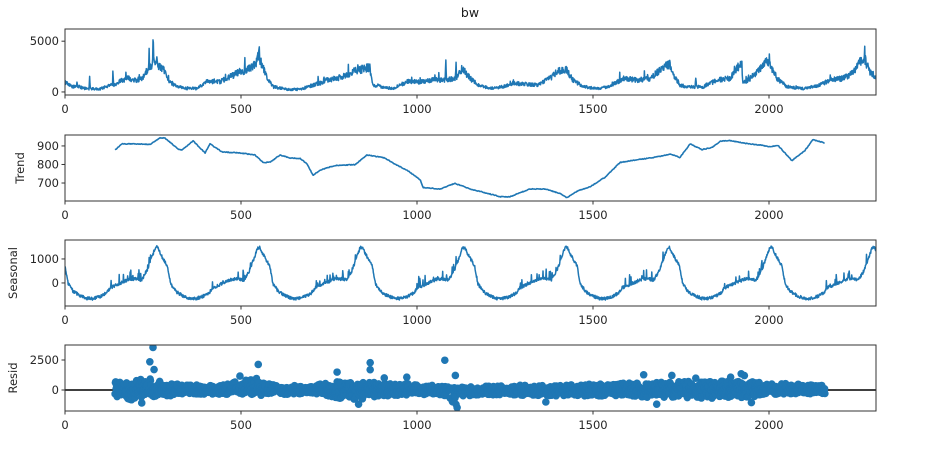 The height and width of the screenshot is (452, 943). Describe the element at coordinates (44, 259) in the screenshot. I see `y-tick-label: 1000` at that location.